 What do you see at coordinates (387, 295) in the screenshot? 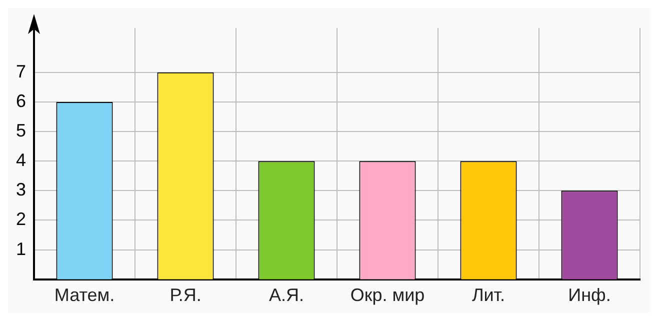
I see `x-tick-label: Окр. мир` at bounding box center [387, 295].